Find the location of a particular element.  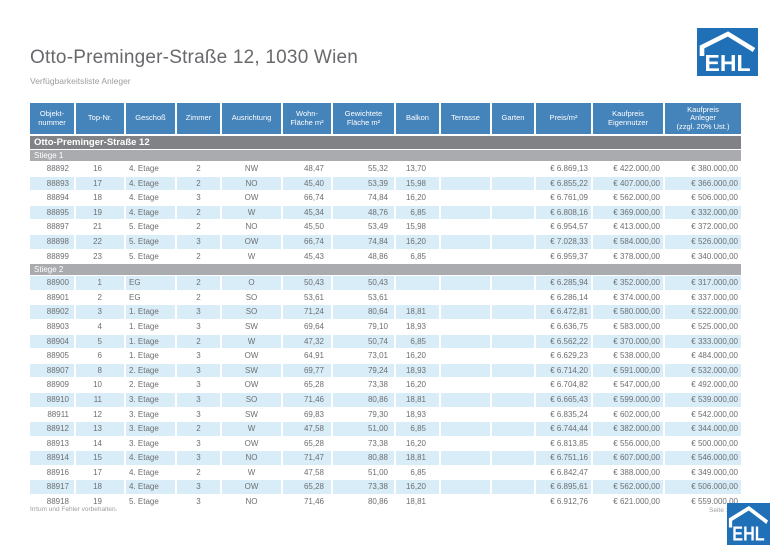

cell-topnr: 4 is located at coordinates (100, 327).